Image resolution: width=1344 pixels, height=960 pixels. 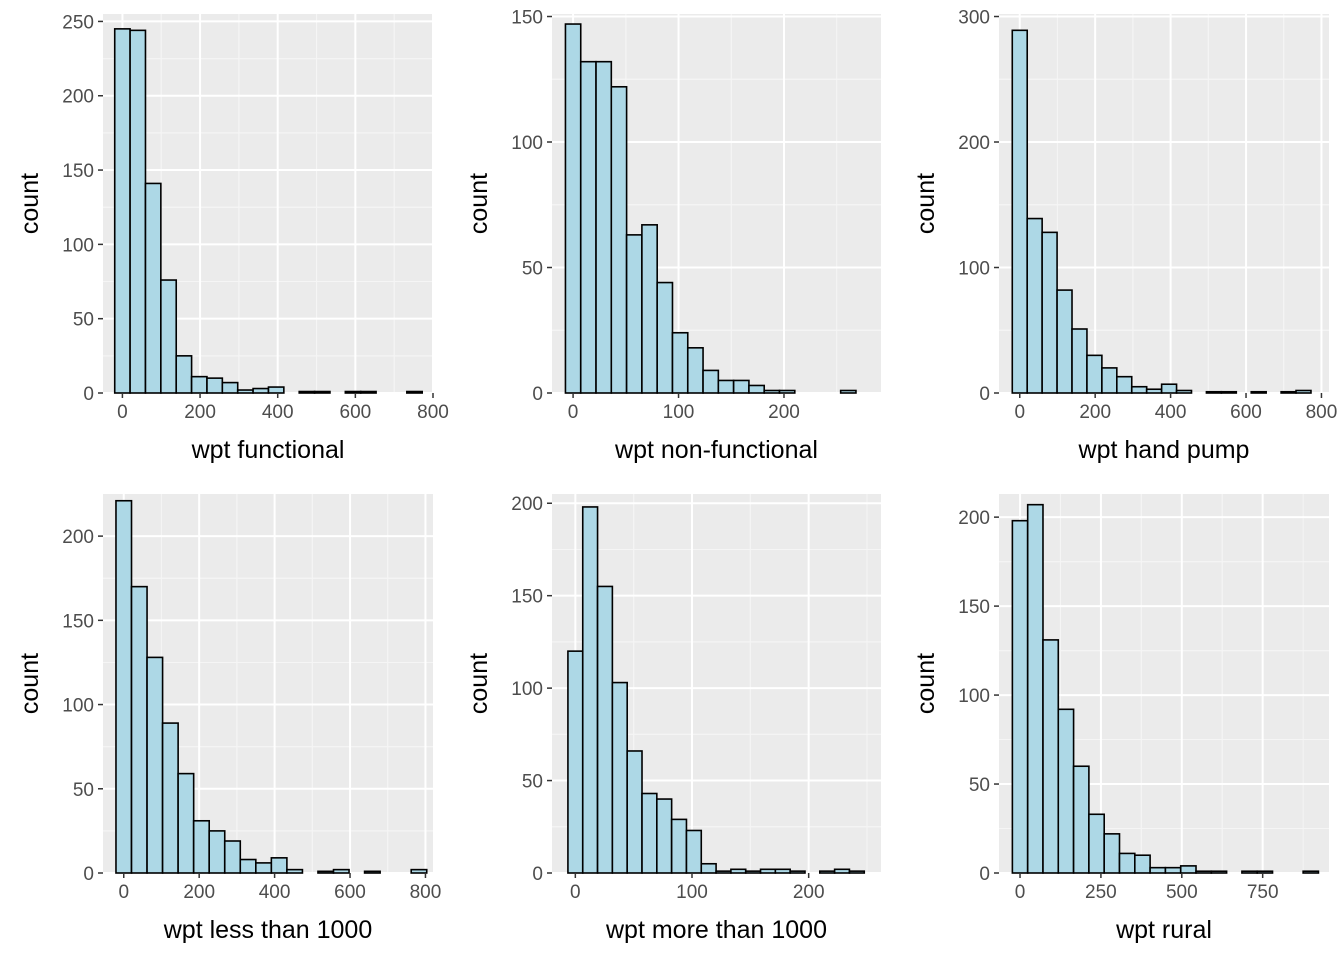 I want to click on x-axis-title: wpt rural, so click(x=1163, y=930).